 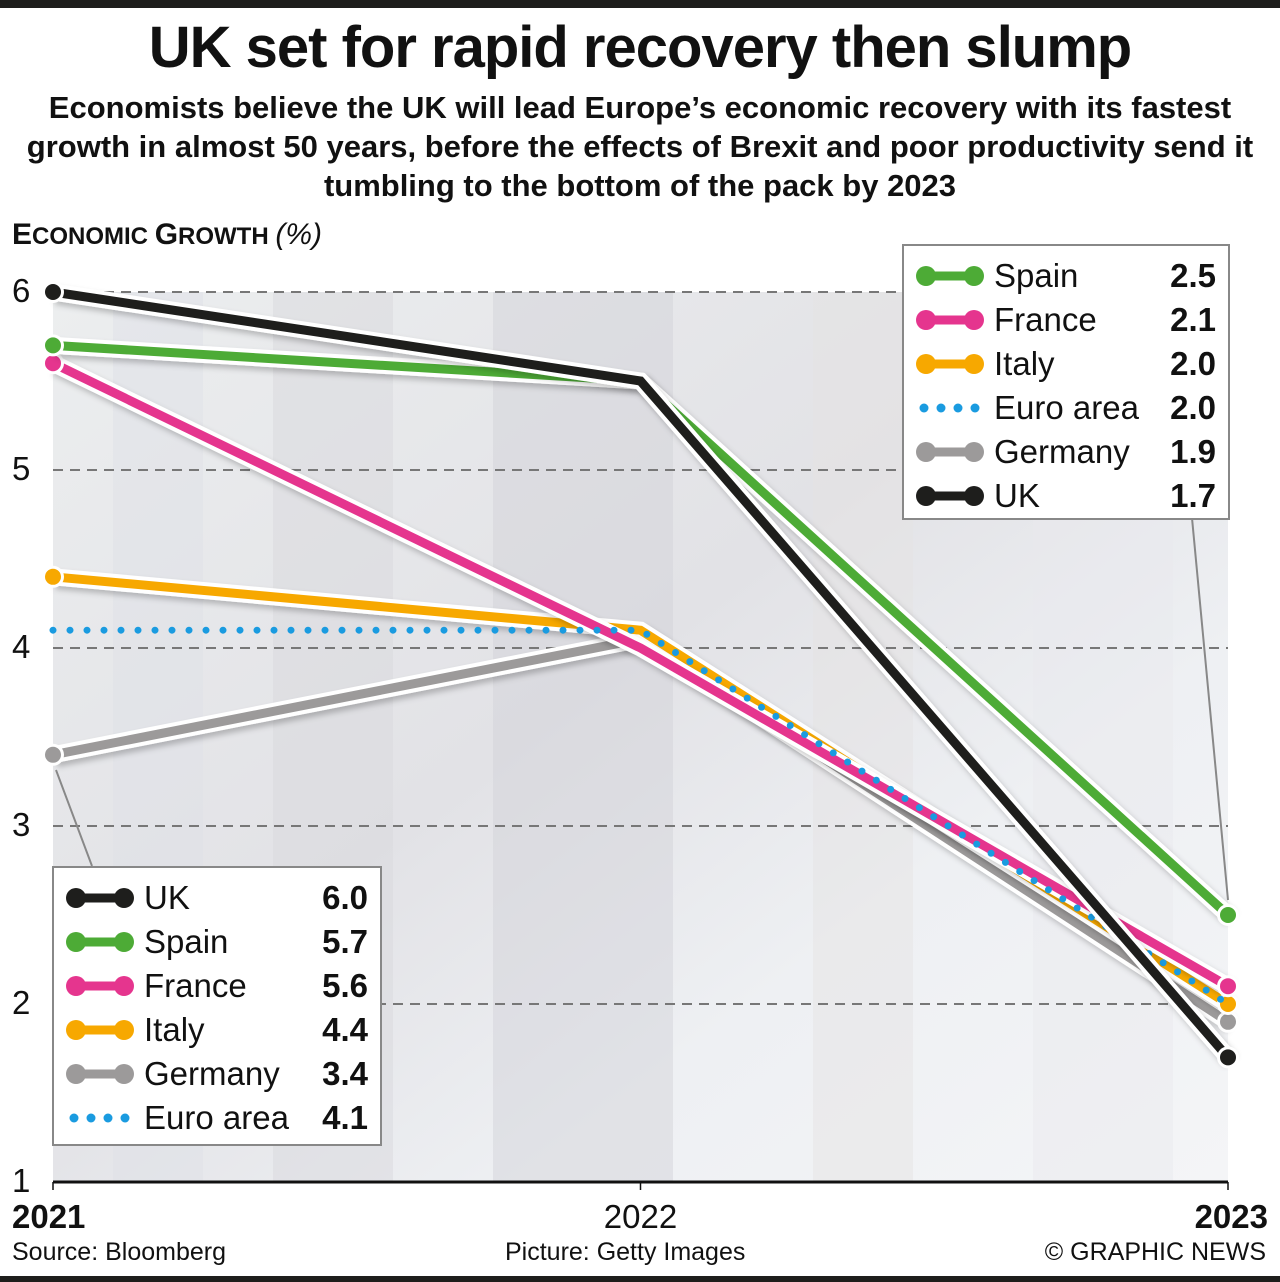 What do you see at coordinates (1193, 451) in the screenshot?
I see `legend-value: 1.9` at bounding box center [1193, 451].